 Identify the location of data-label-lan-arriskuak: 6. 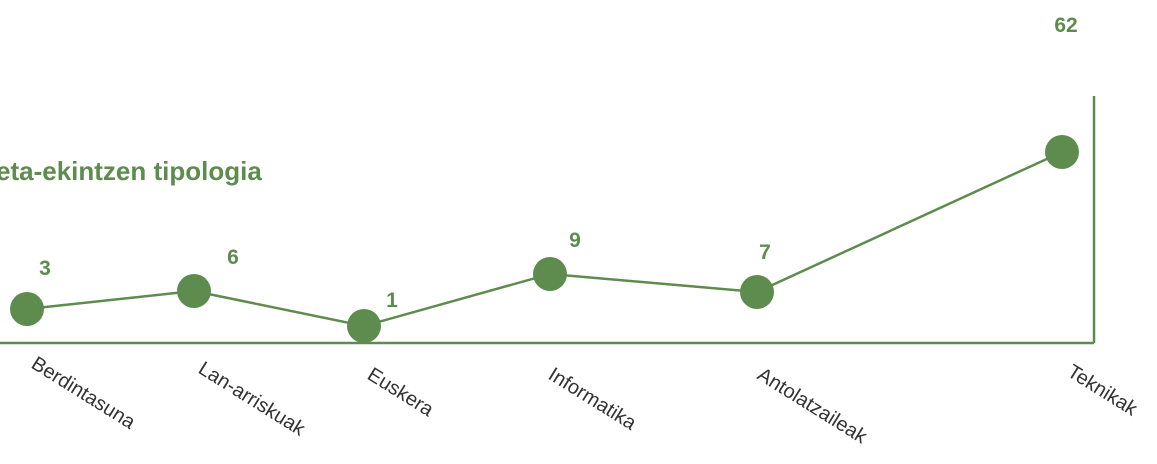
(233, 257).